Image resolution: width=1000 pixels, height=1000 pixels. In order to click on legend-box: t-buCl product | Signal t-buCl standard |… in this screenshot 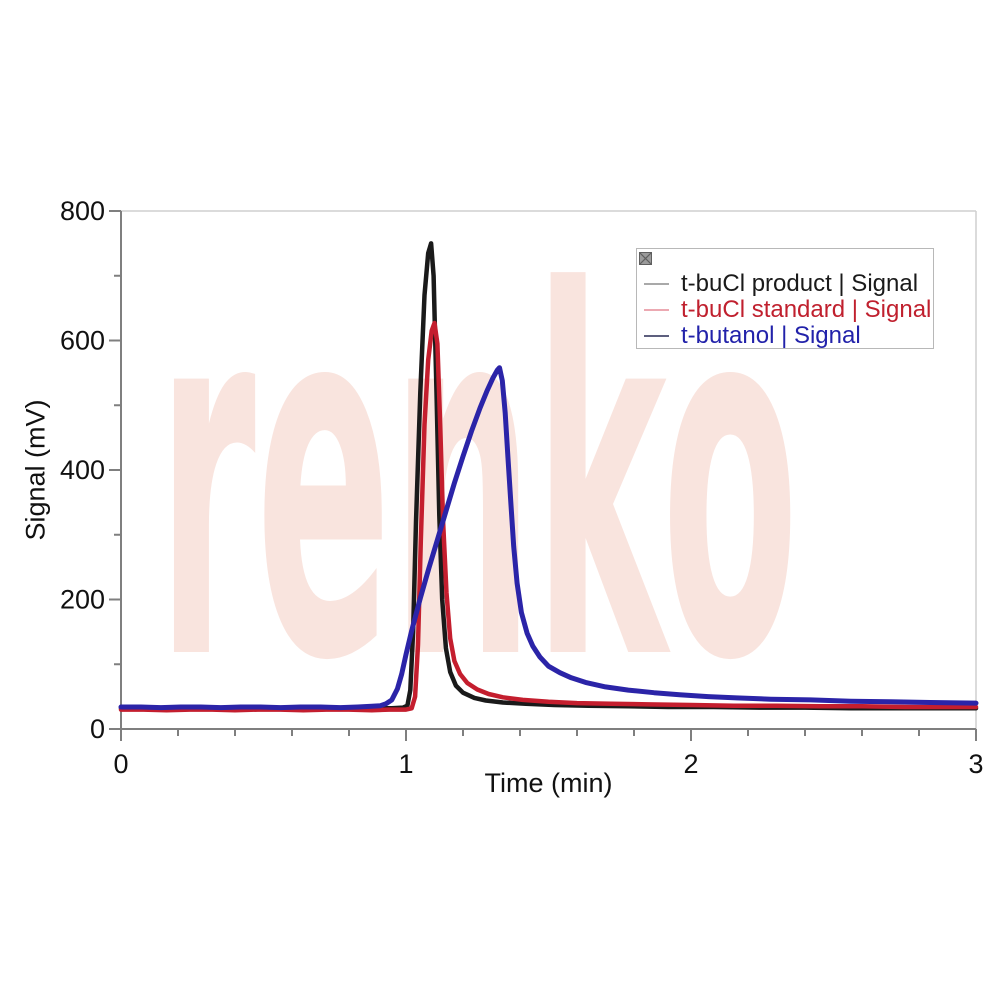, I will do `click(785, 298)`.